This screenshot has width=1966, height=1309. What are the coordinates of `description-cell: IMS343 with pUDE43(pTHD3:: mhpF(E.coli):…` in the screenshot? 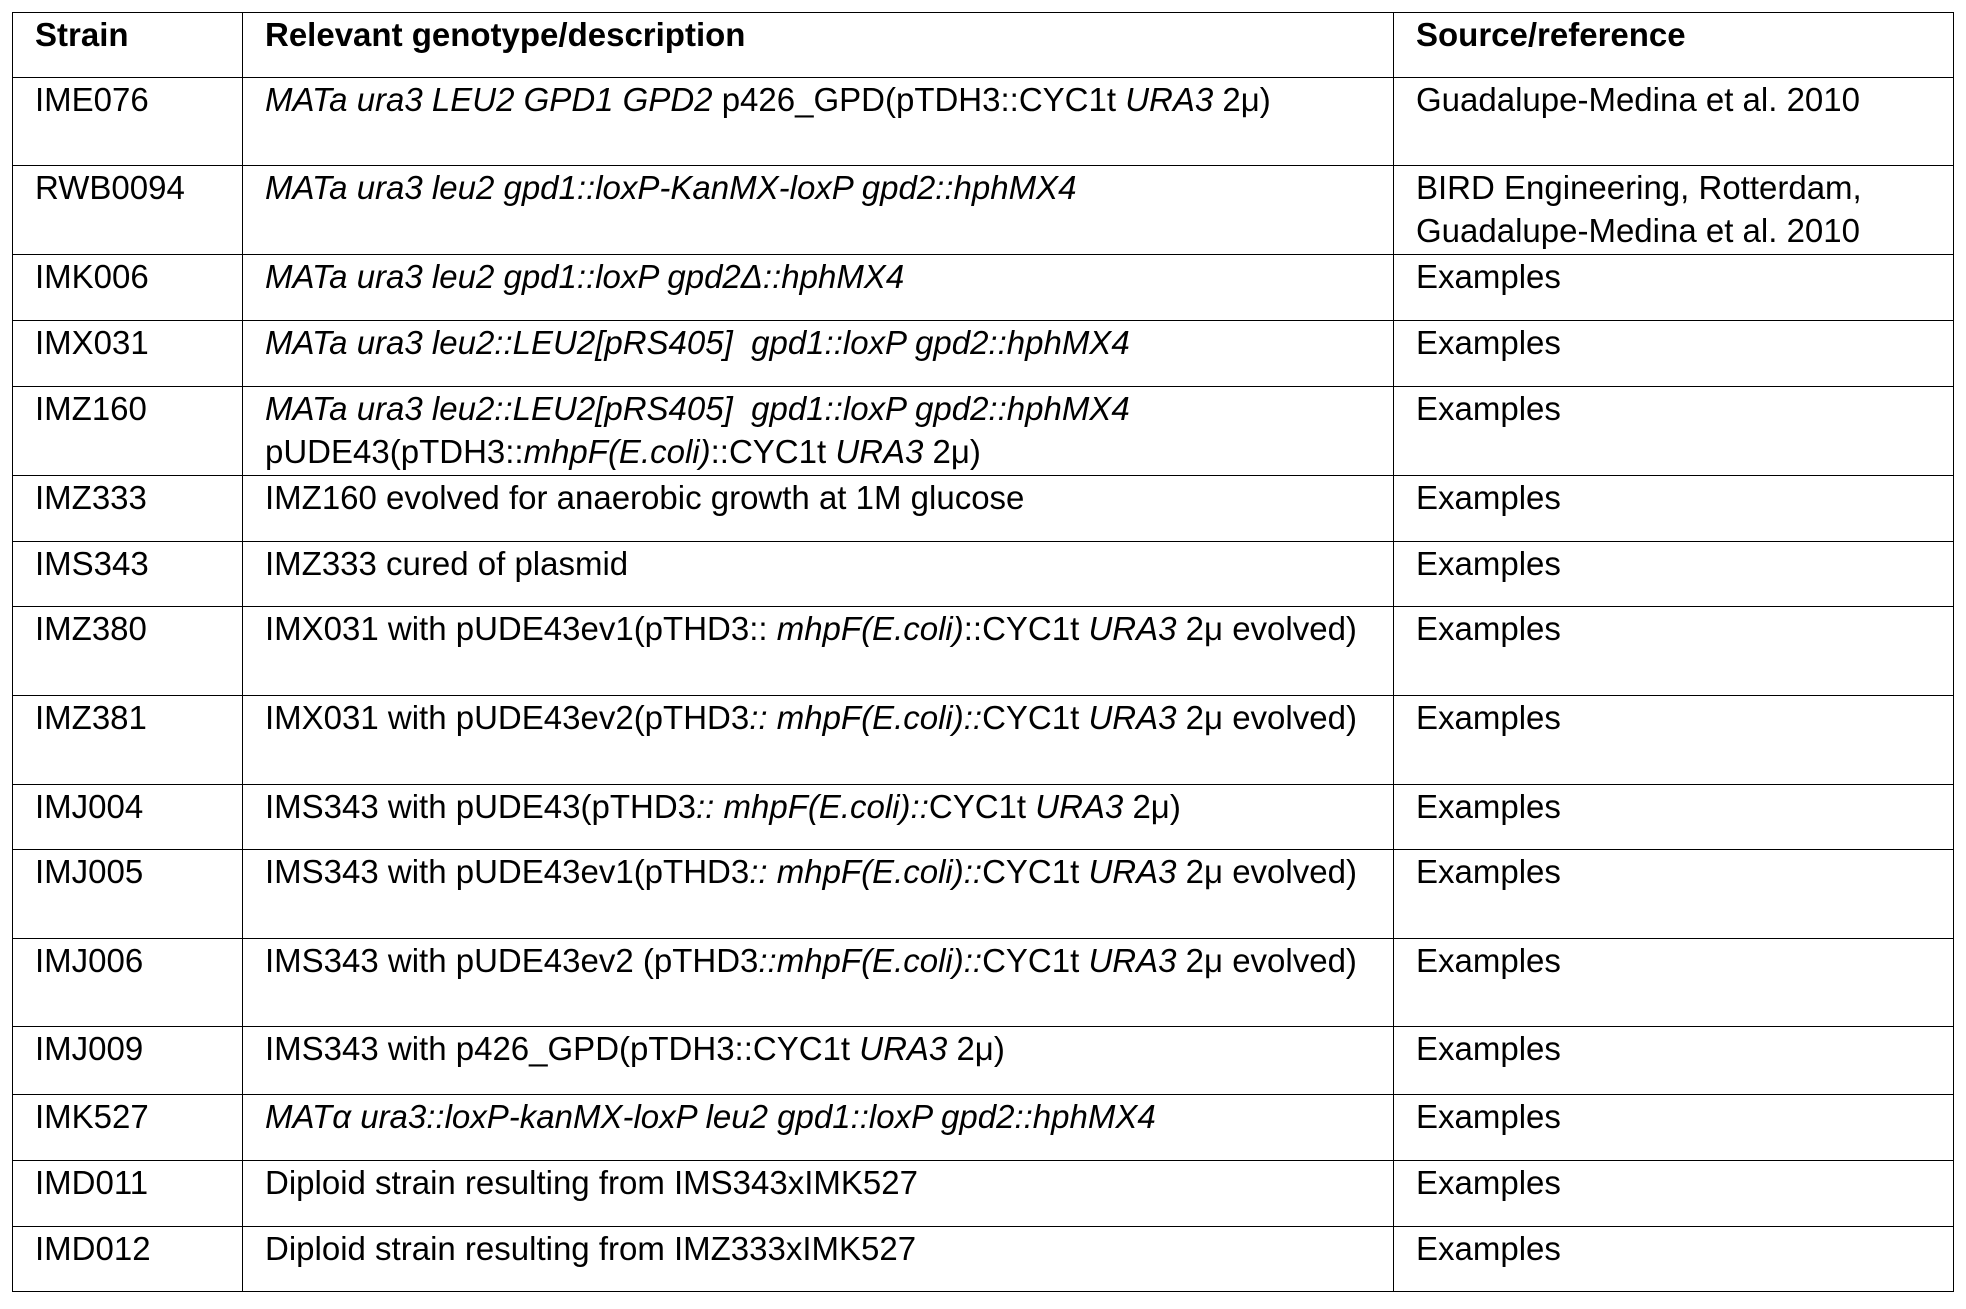 It's located at (818, 817).